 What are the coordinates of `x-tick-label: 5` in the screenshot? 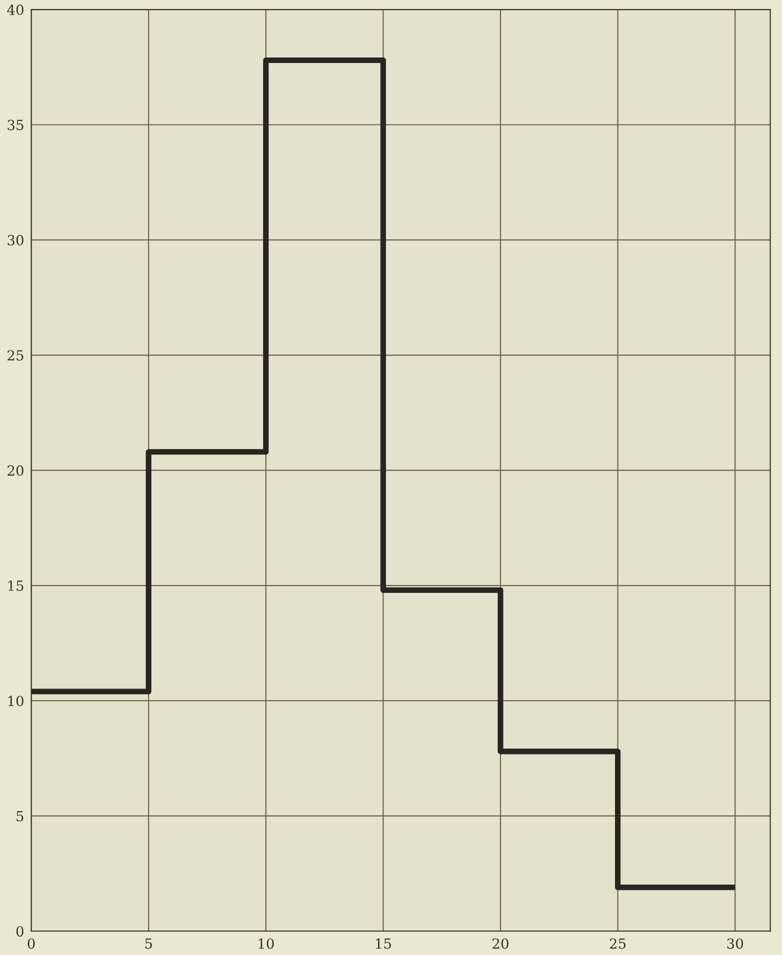 It's located at (148, 943).